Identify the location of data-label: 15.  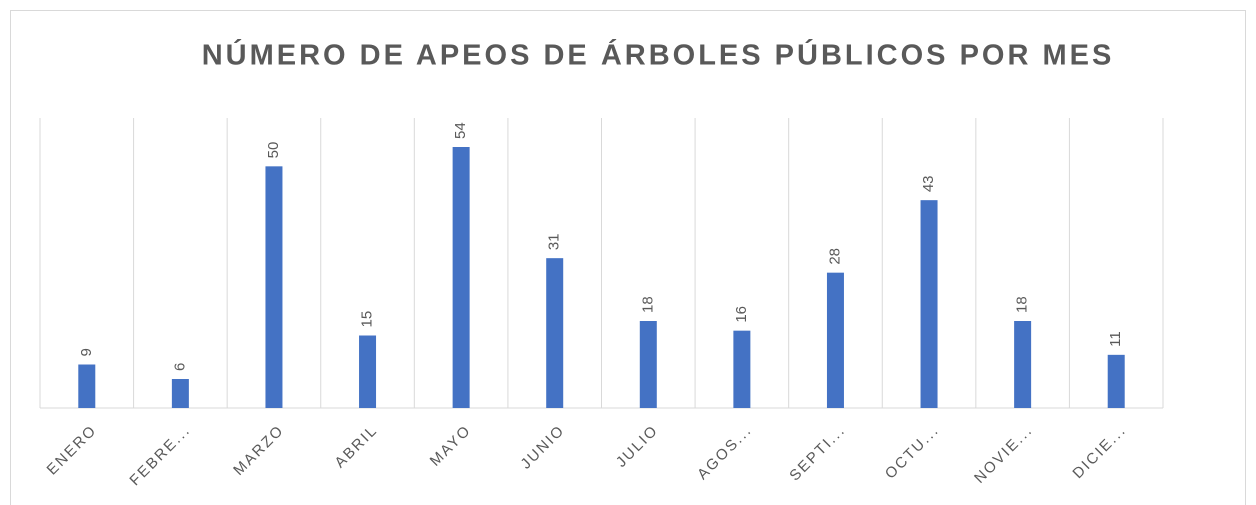
(367, 319).